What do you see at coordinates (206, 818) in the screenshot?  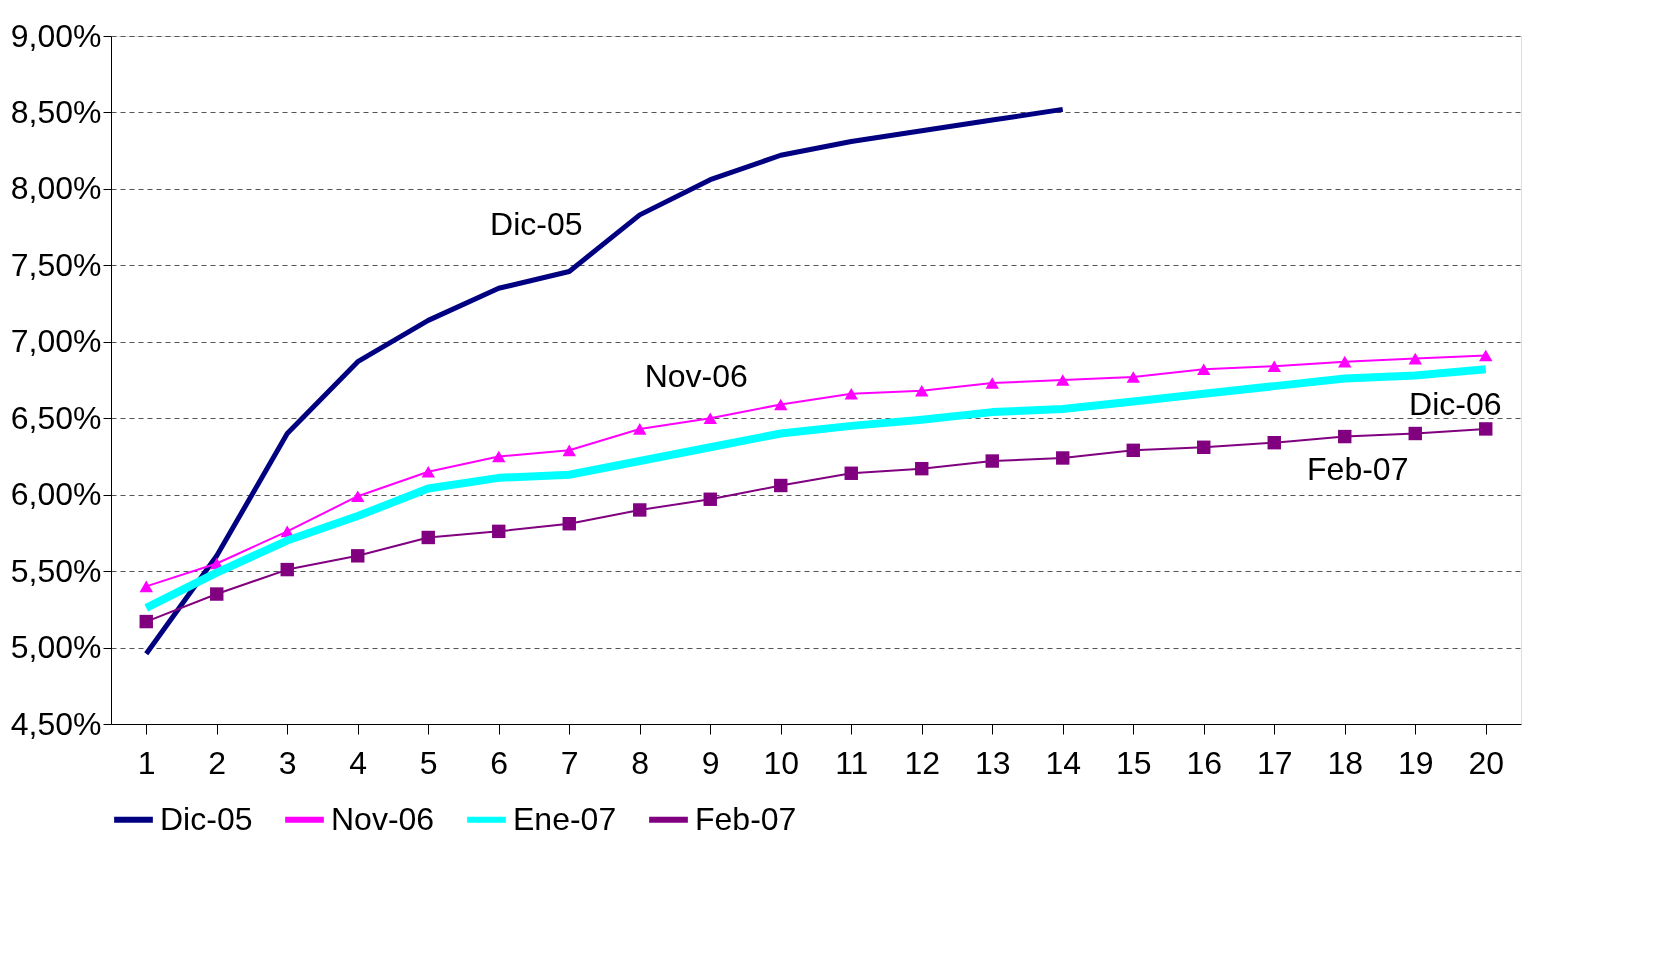 I see `legend-label: Dic-05` at bounding box center [206, 818].